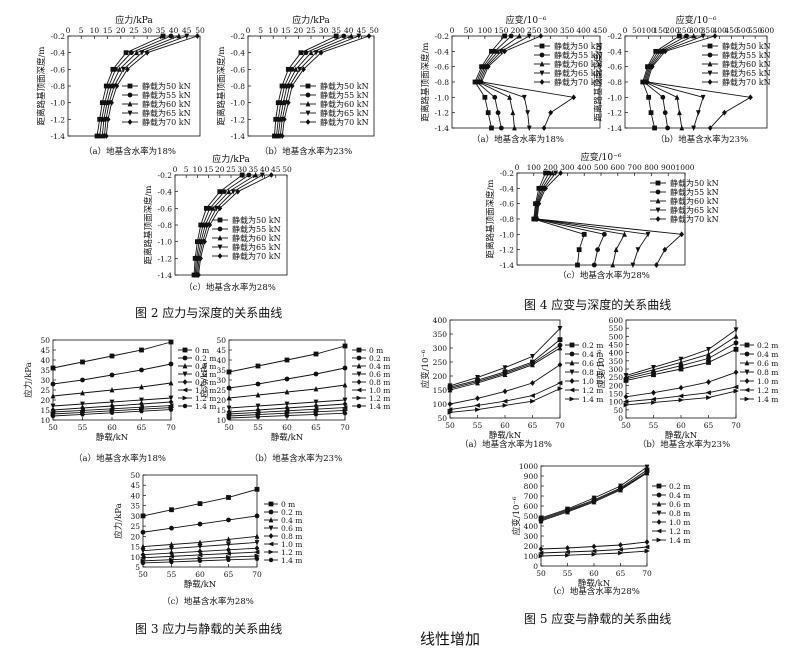 Image resolution: width=802 pixels, height=649 pixels. I want to click on fig5c-x-tick-label: 55, so click(568, 573).